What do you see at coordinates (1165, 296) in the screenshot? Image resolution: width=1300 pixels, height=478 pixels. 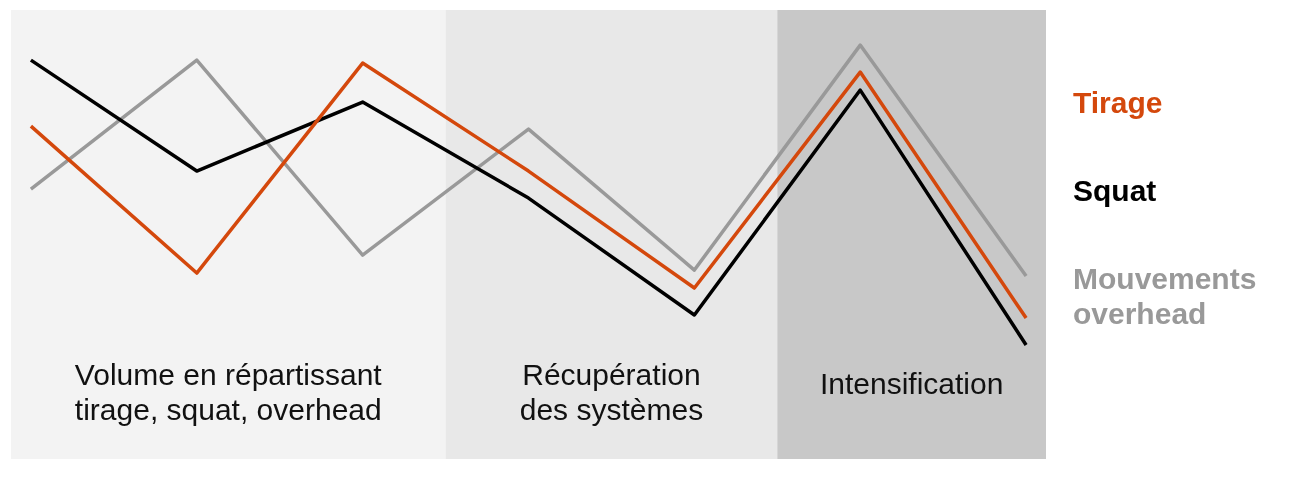 I see `series-label: Mouvements overhead` at bounding box center [1165, 296].